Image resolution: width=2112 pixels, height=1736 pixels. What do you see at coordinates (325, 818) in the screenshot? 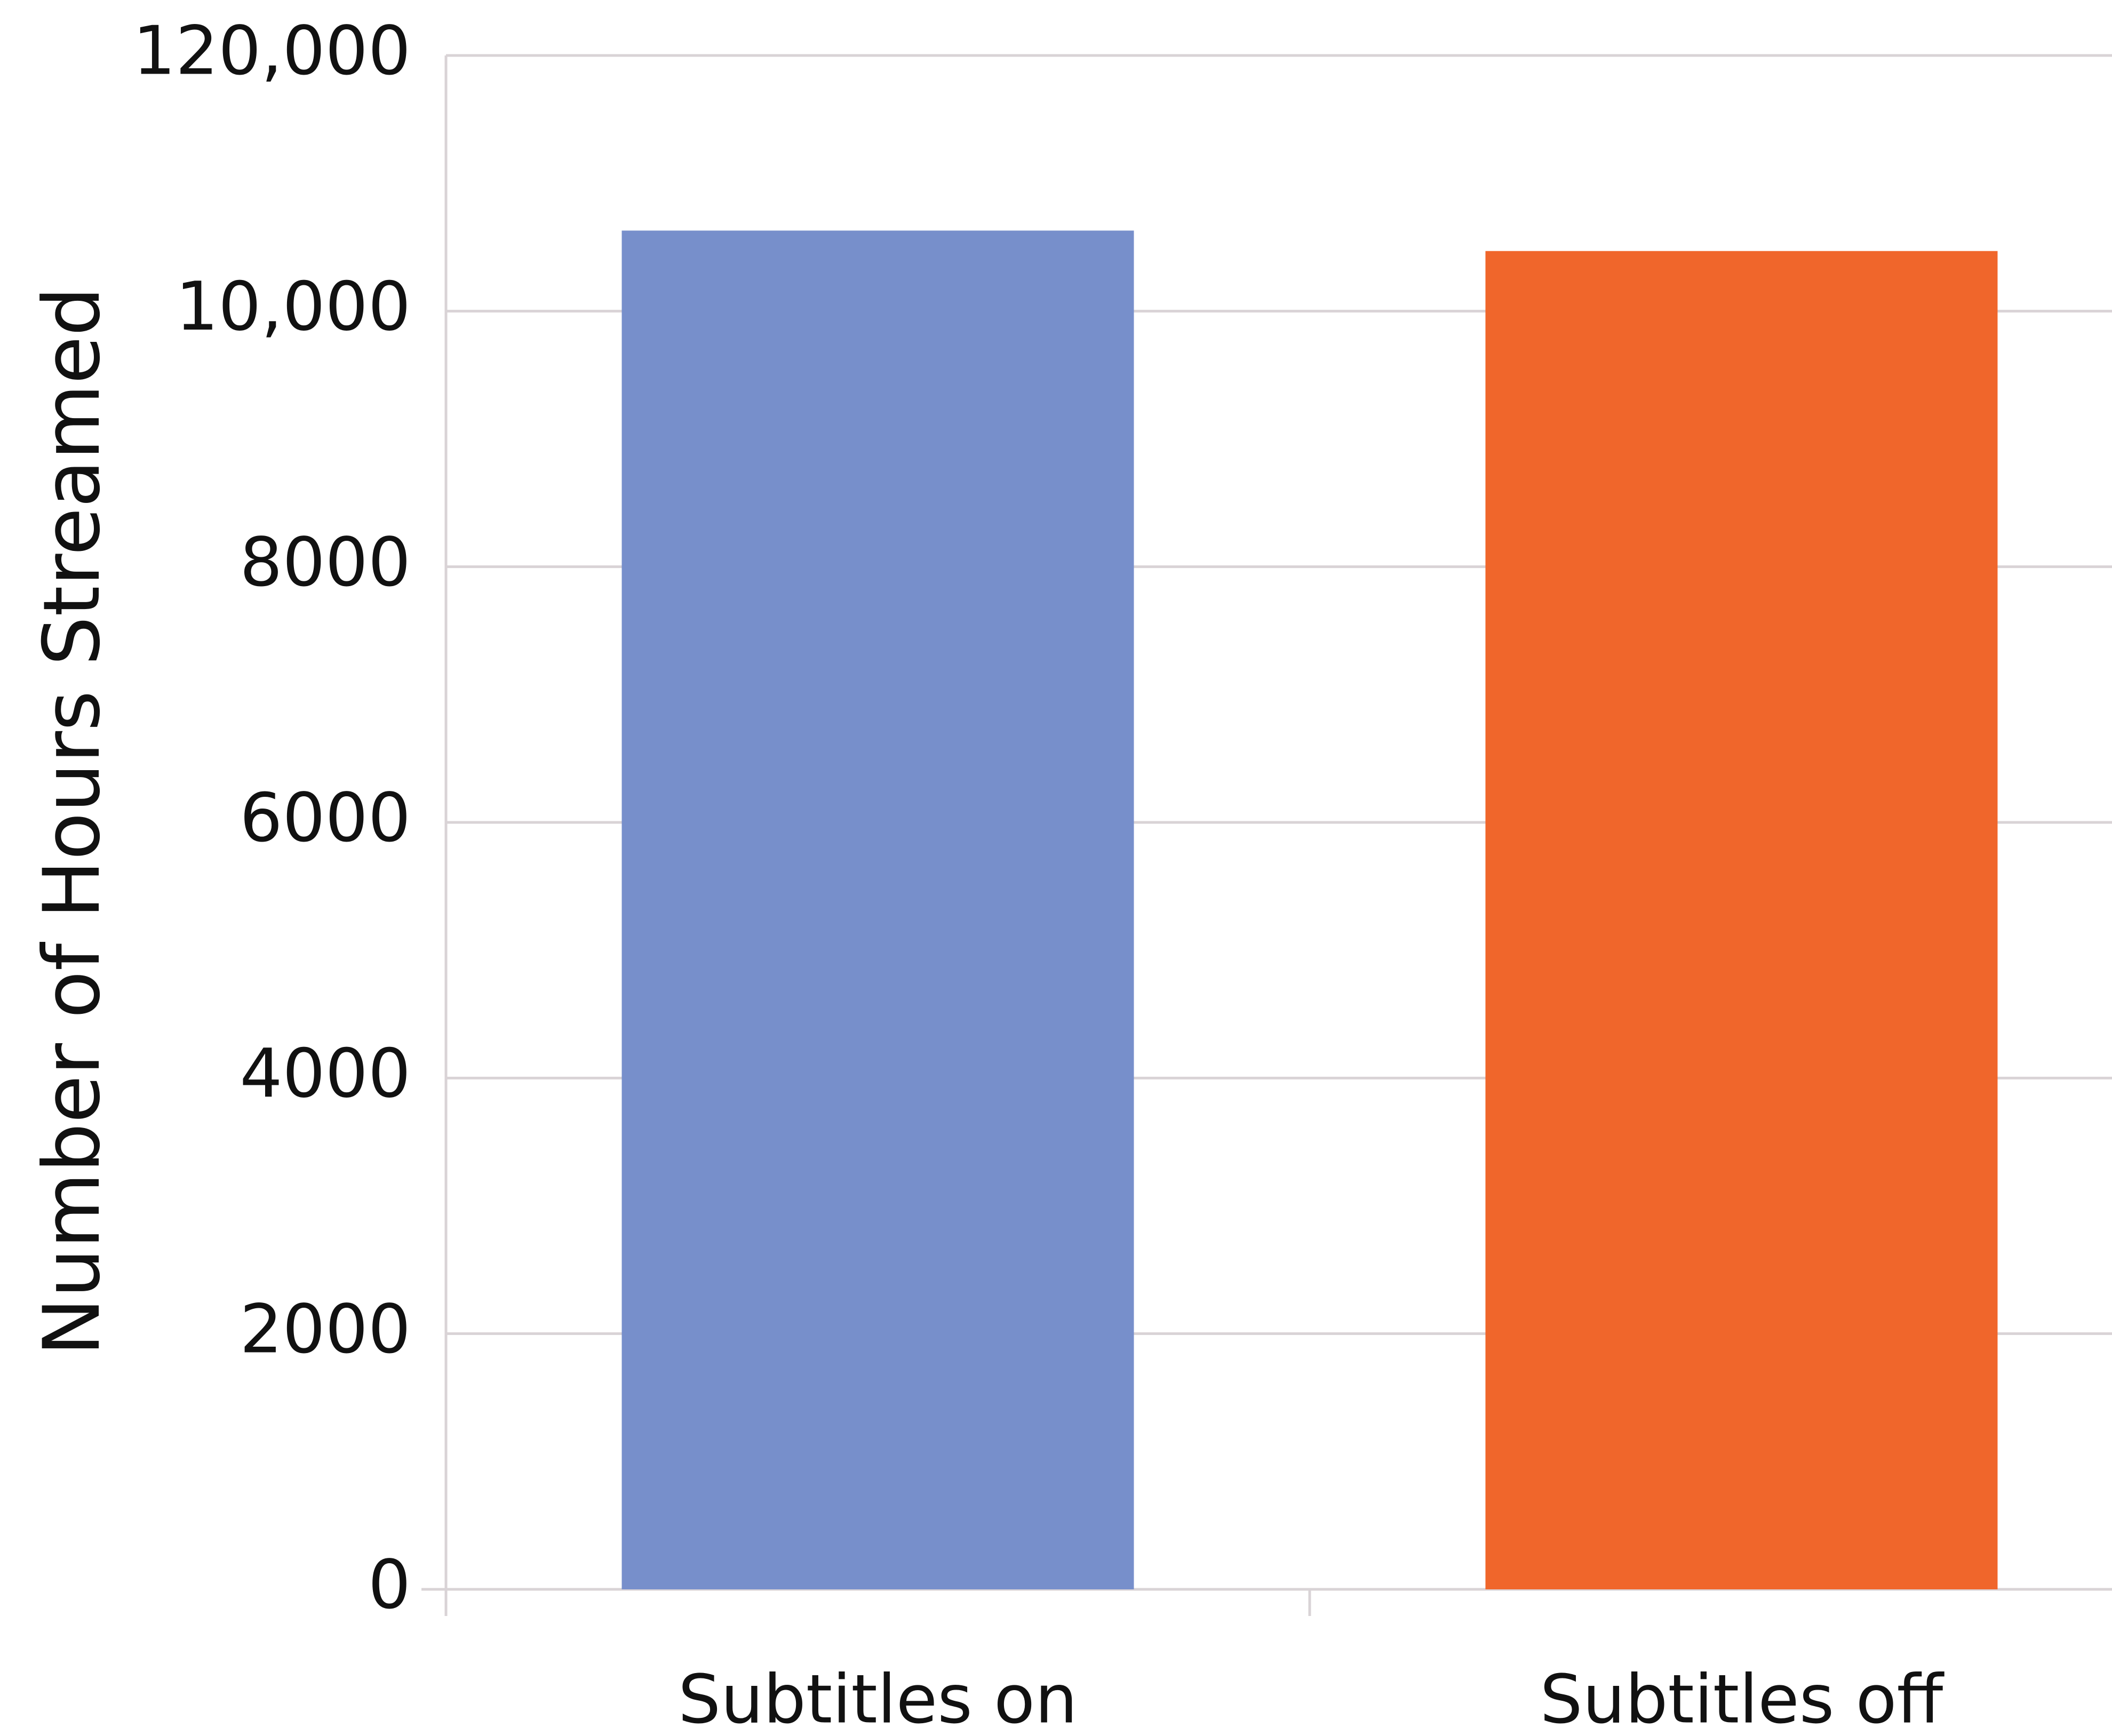
I see `y-tick-label: 6000` at bounding box center [325, 818].